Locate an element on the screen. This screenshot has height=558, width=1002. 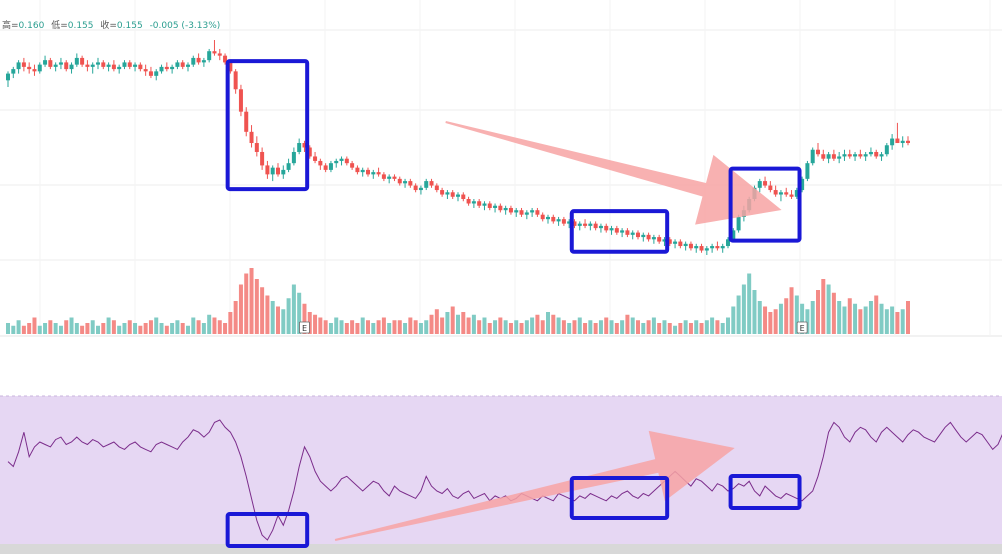
low-label: 低= is located at coordinates (59, 26).